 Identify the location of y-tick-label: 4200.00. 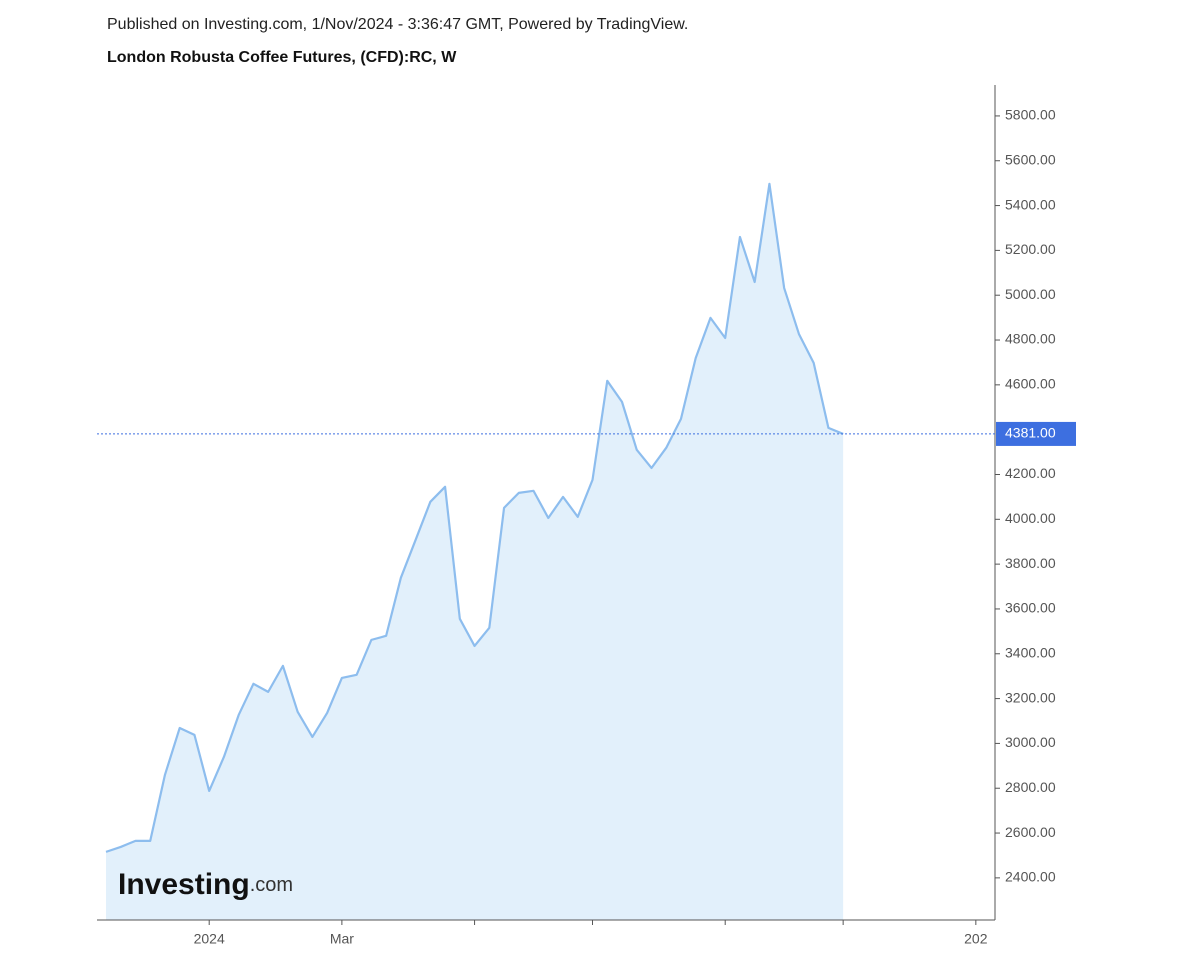
(1030, 473).